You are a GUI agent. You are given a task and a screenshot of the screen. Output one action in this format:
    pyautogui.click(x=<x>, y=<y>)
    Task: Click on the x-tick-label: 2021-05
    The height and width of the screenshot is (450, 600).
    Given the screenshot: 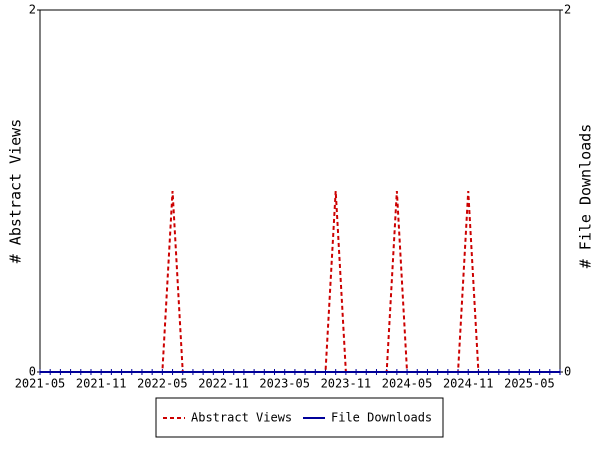 What is the action you would take?
    pyautogui.click(x=40, y=384)
    